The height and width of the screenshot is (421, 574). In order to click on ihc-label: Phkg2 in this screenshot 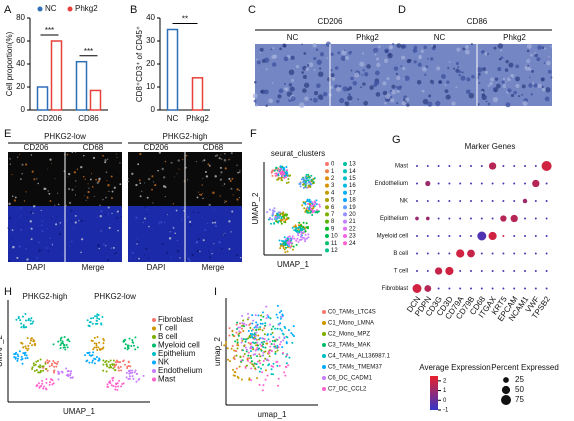, I will do `click(514, 37)`.